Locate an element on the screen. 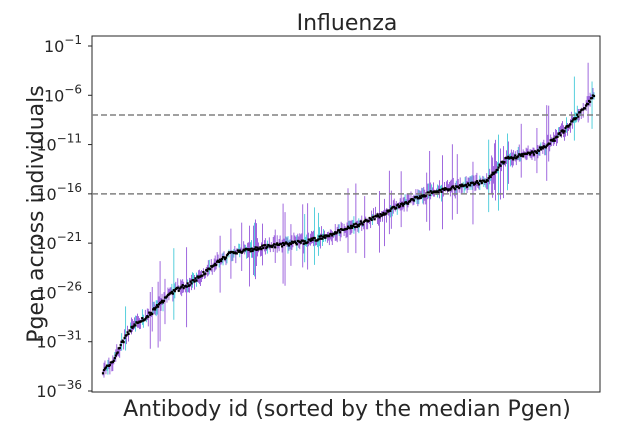 Image resolution: width=624 pixels, height=432 pixels. y-tick-label: 10−36 is located at coordinates (59, 389).